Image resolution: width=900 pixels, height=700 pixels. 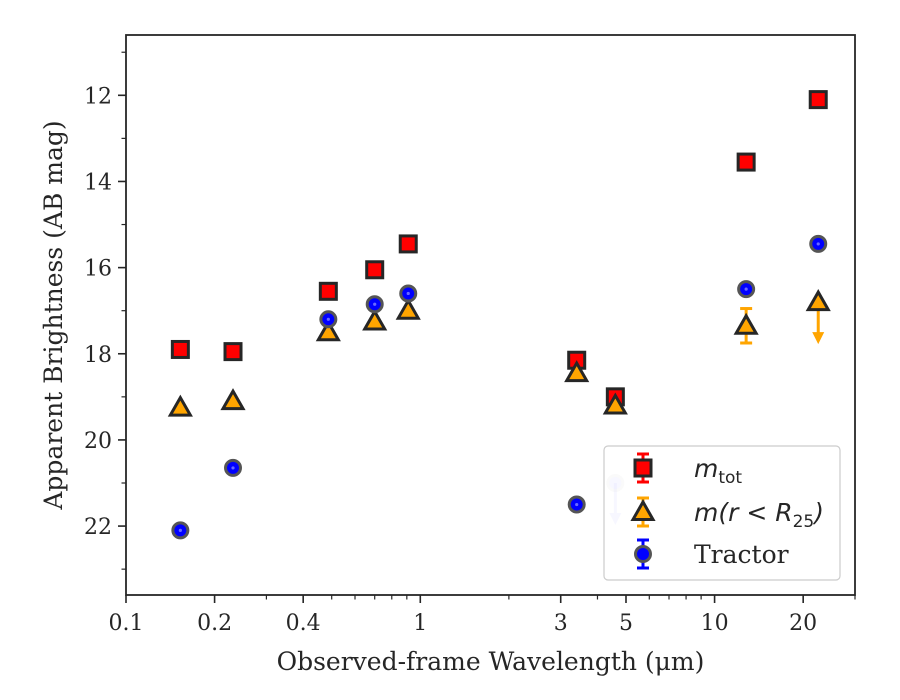 I want to click on upper-limit-head, so click(x=818, y=338).